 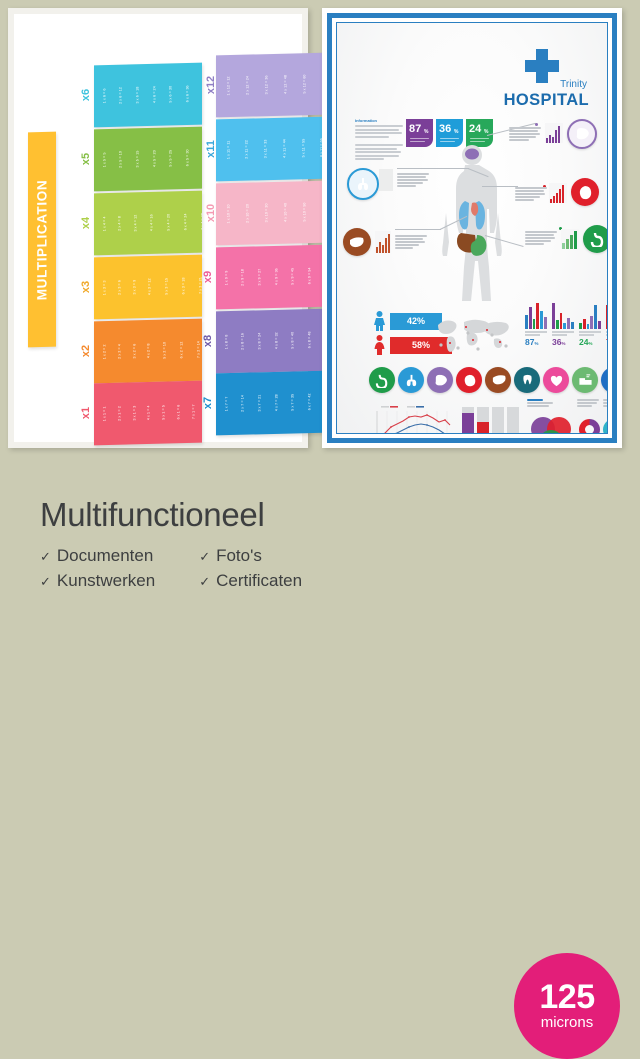 I want to click on percent-tile-value: 36, so click(x=445, y=129).